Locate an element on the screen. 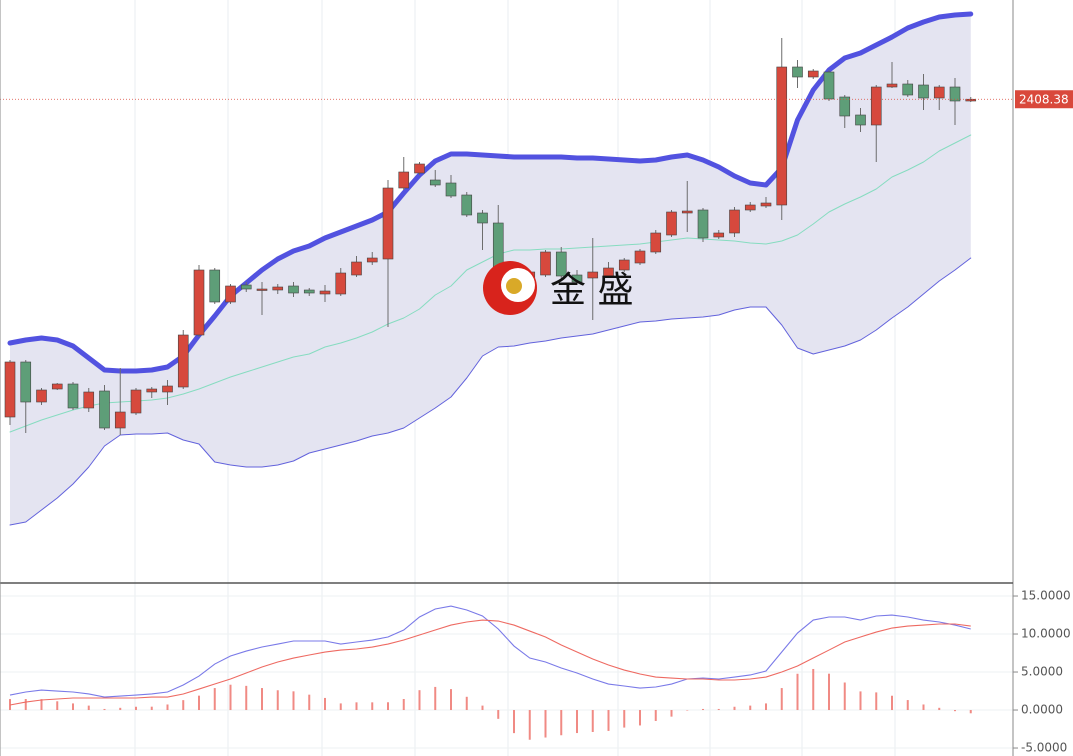  y-tick-label: 0.0000 is located at coordinates (1042, 710).